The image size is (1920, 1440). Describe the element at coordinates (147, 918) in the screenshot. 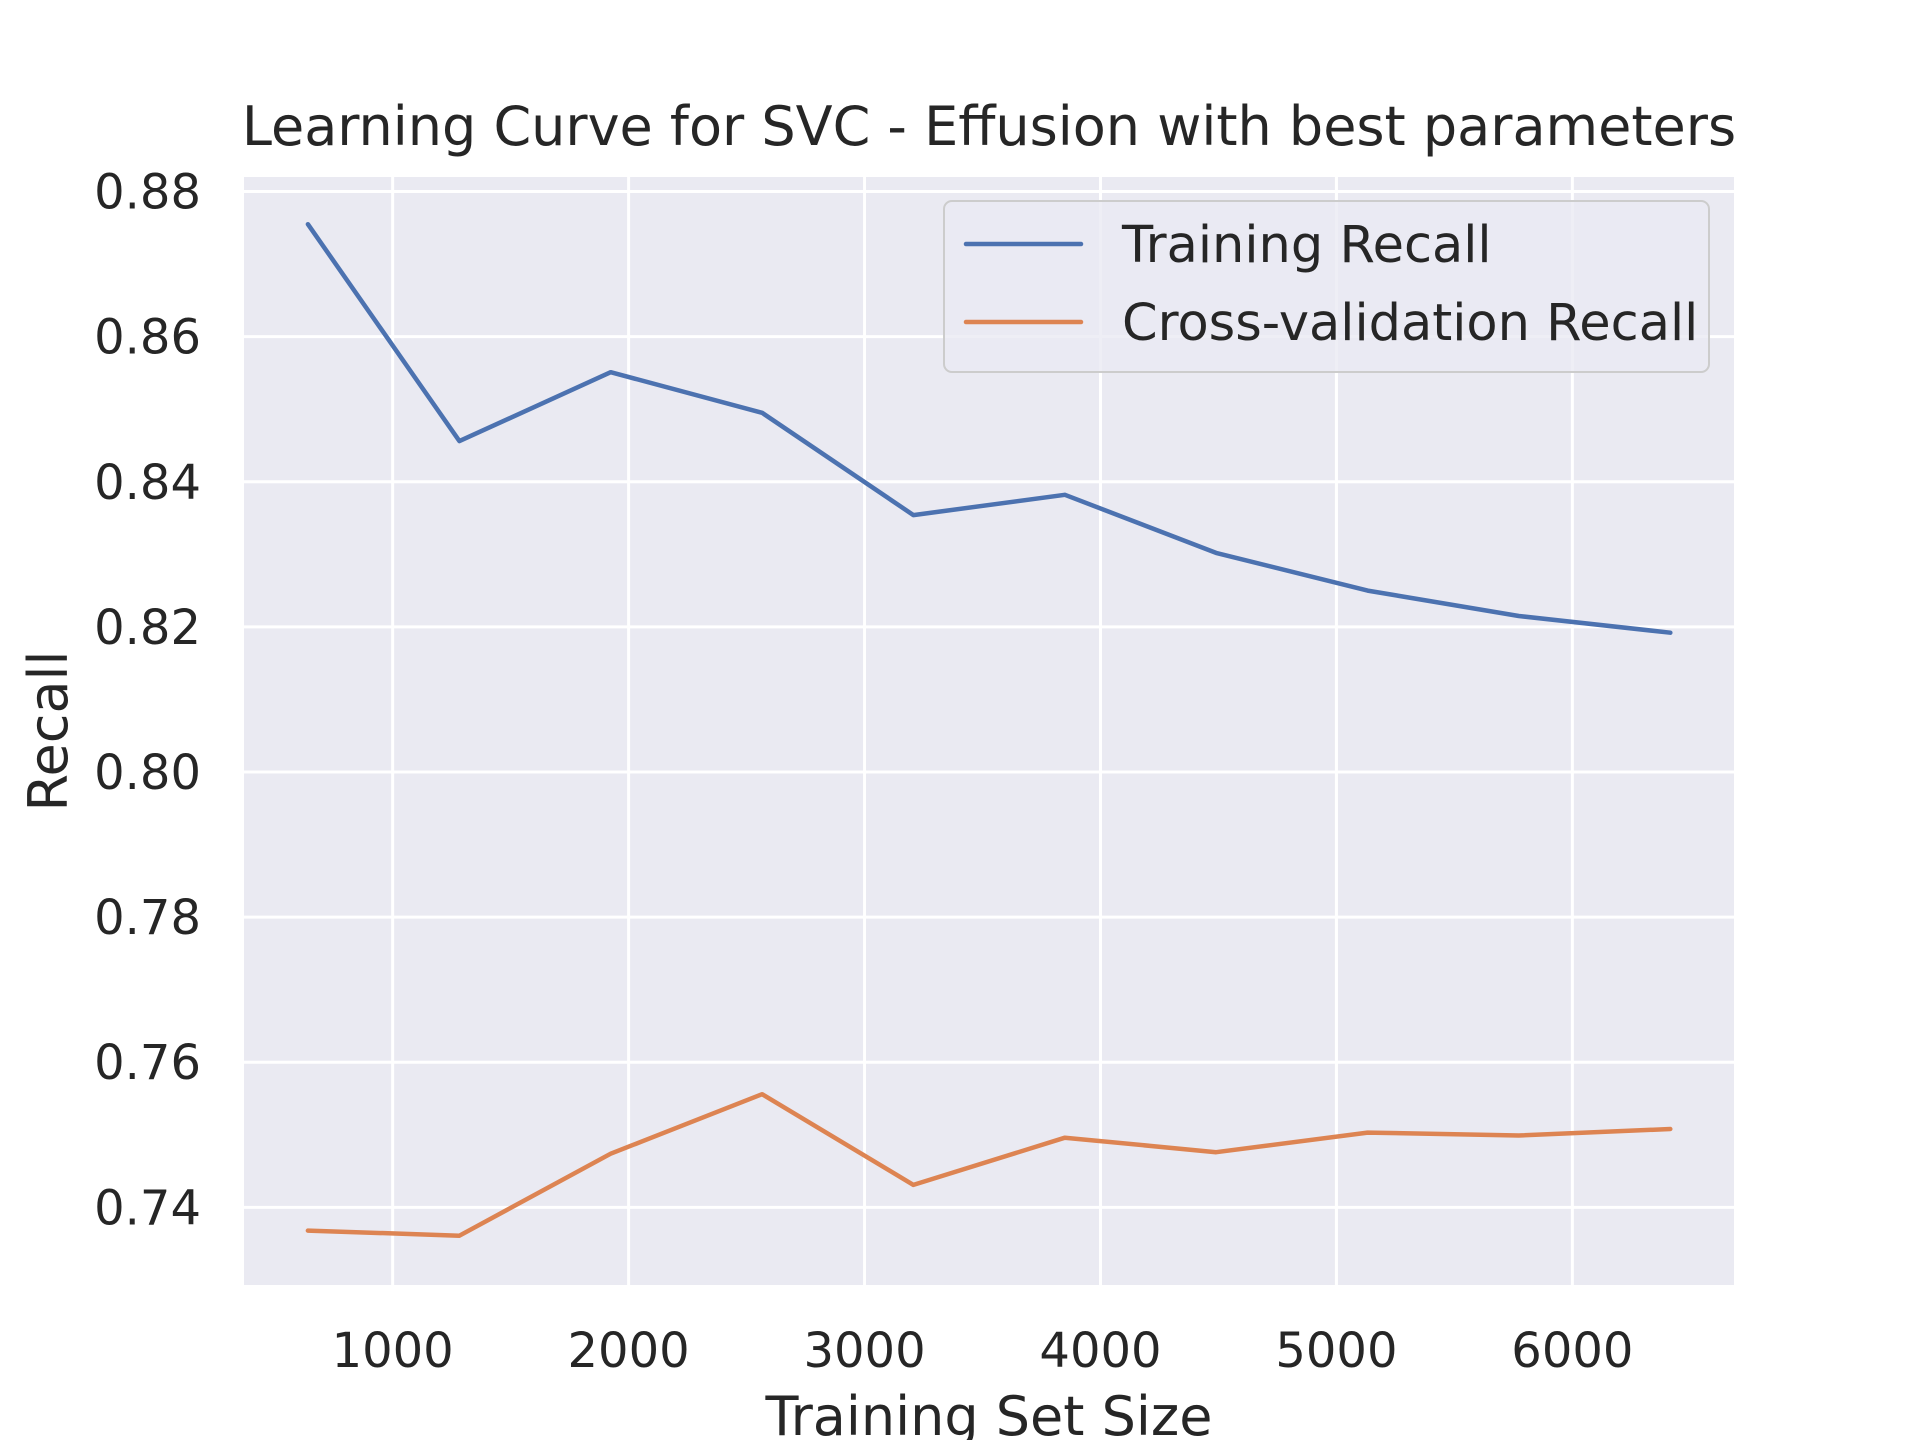

I see `y-tick-label: 0.78` at that location.